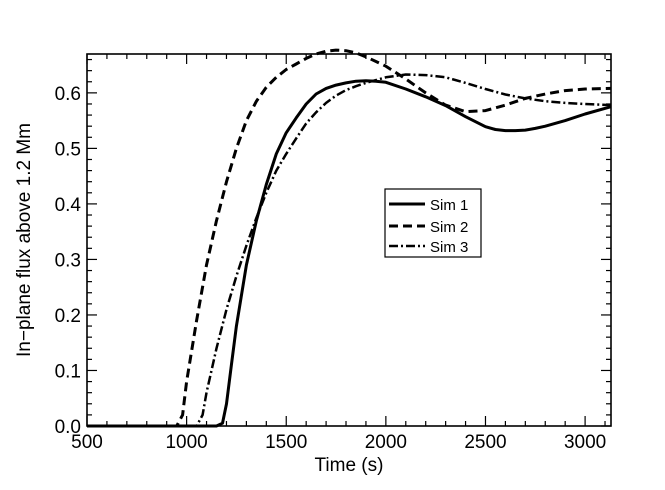 The image size is (665, 490). Describe the element at coordinates (87, 442) in the screenshot. I see `x-tick-label: 500` at that location.